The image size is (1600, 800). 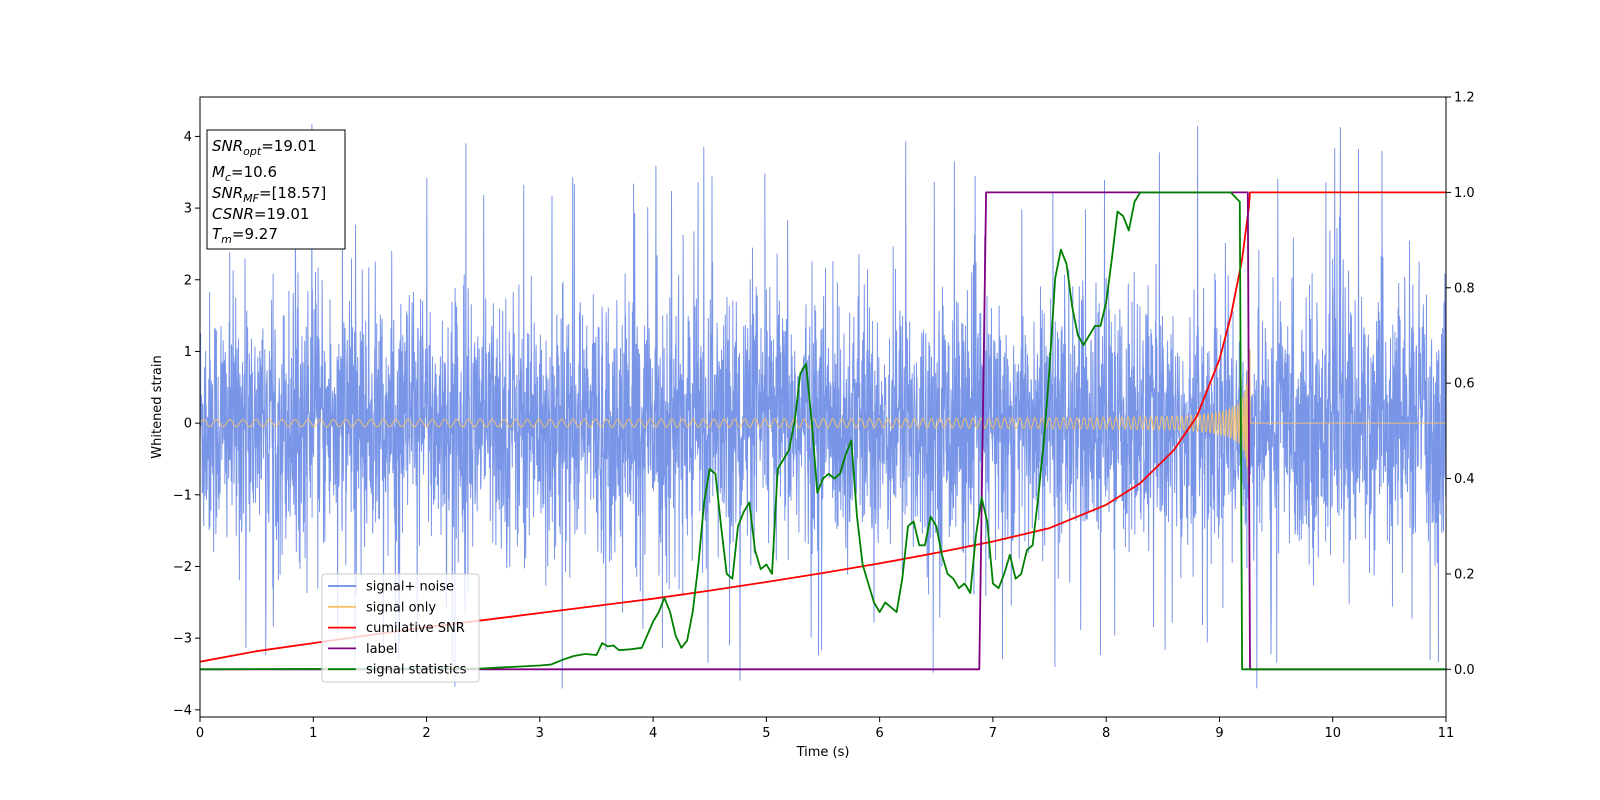 What do you see at coordinates (188, 280) in the screenshot?
I see `y-left-tick-label: 2` at bounding box center [188, 280].